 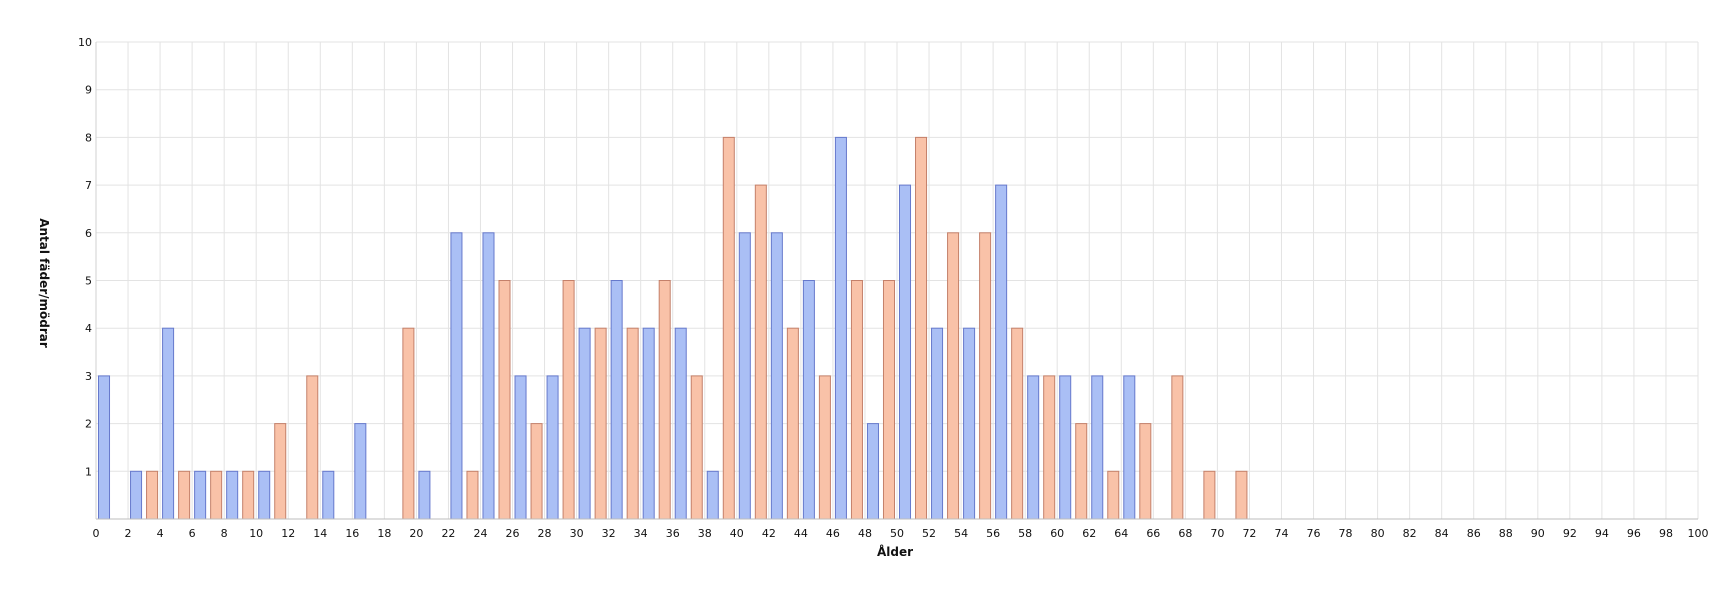 What do you see at coordinates (224, 533) in the screenshot?
I see `x-tick-label: 8` at bounding box center [224, 533].